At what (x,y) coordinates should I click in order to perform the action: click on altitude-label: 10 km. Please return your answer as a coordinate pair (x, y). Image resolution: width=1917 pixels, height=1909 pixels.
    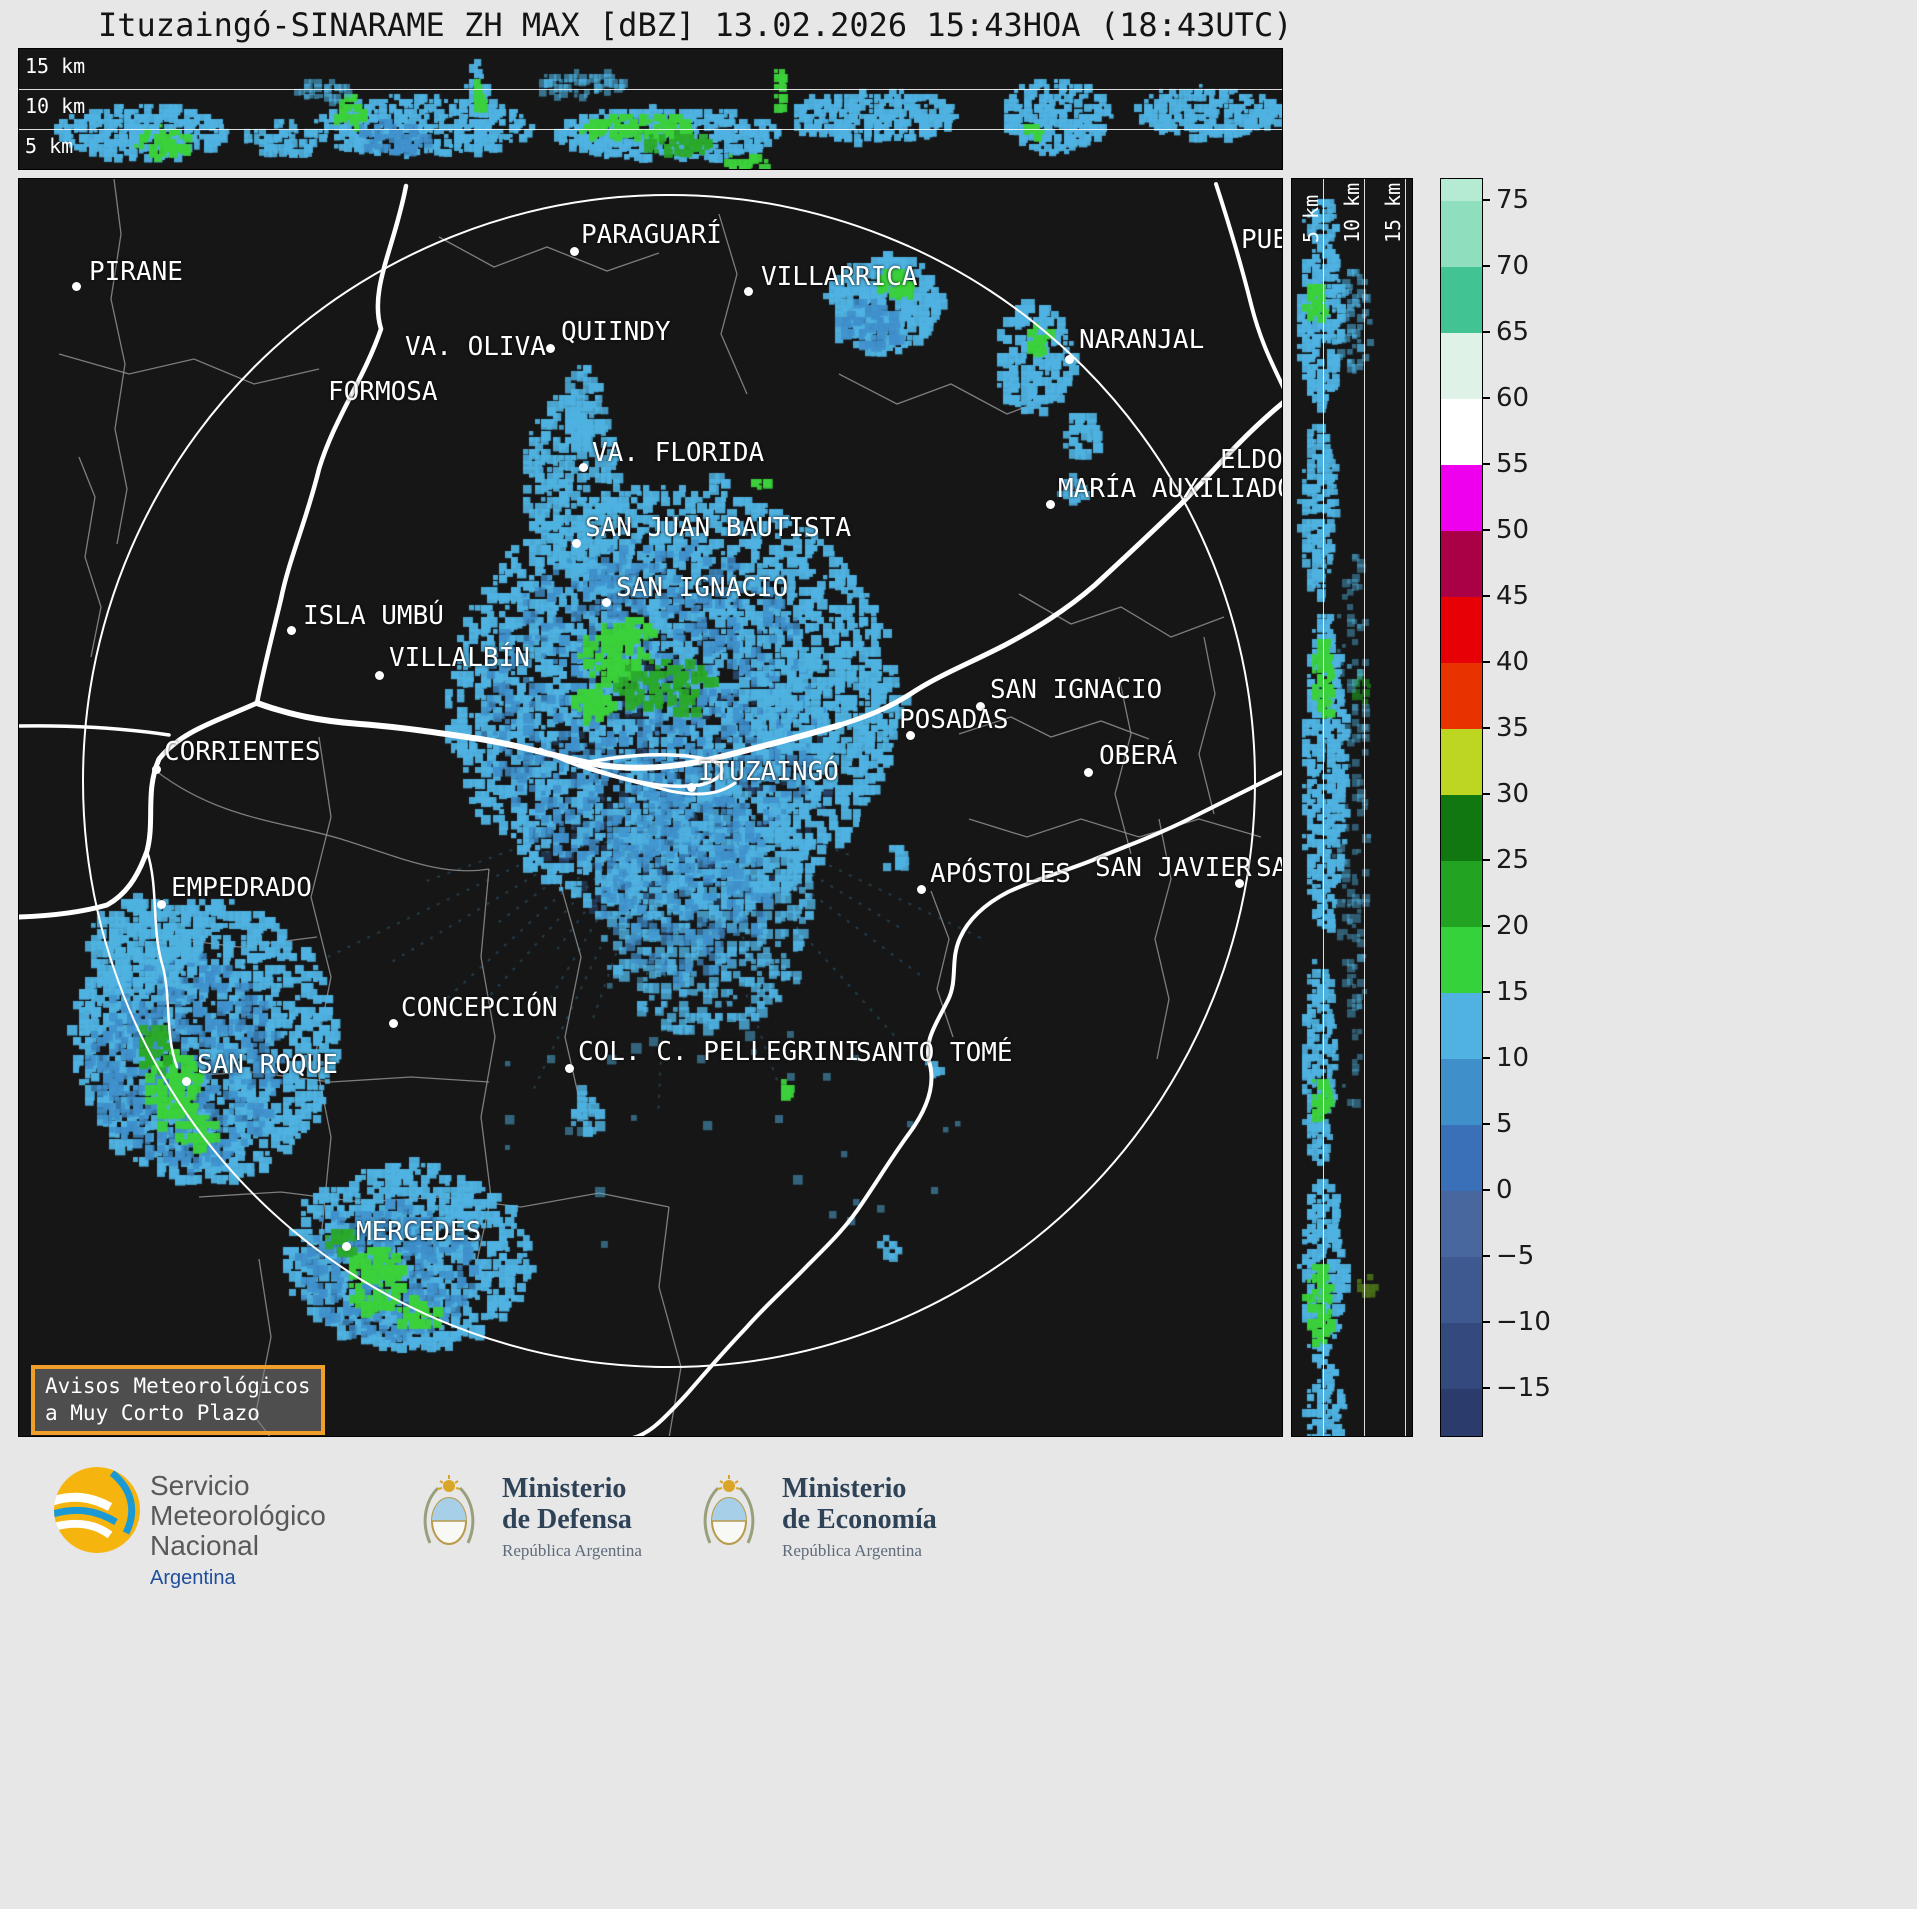
    Looking at the image, I should click on (1352, 212).